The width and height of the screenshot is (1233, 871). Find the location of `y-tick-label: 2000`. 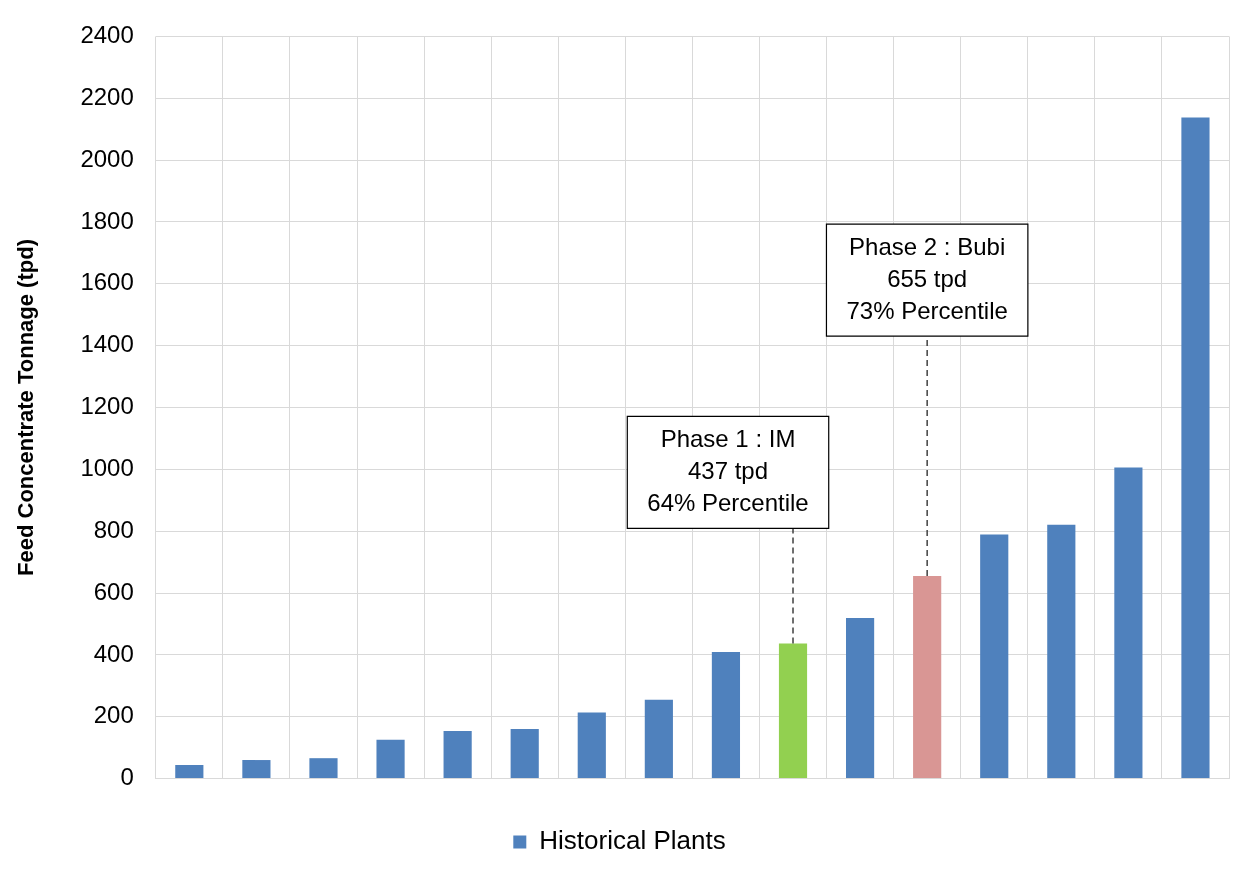

y-tick-label: 2000 is located at coordinates (107, 158).